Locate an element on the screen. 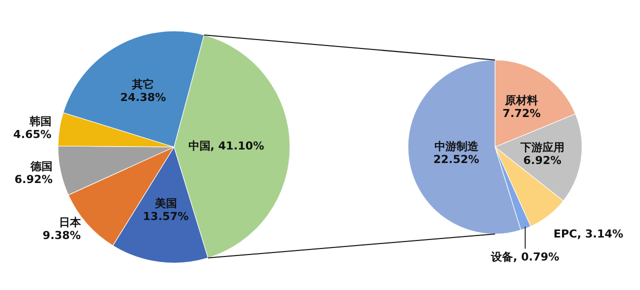 The height and width of the screenshot is (290, 640). data-label: 4.65% is located at coordinates (32, 134).